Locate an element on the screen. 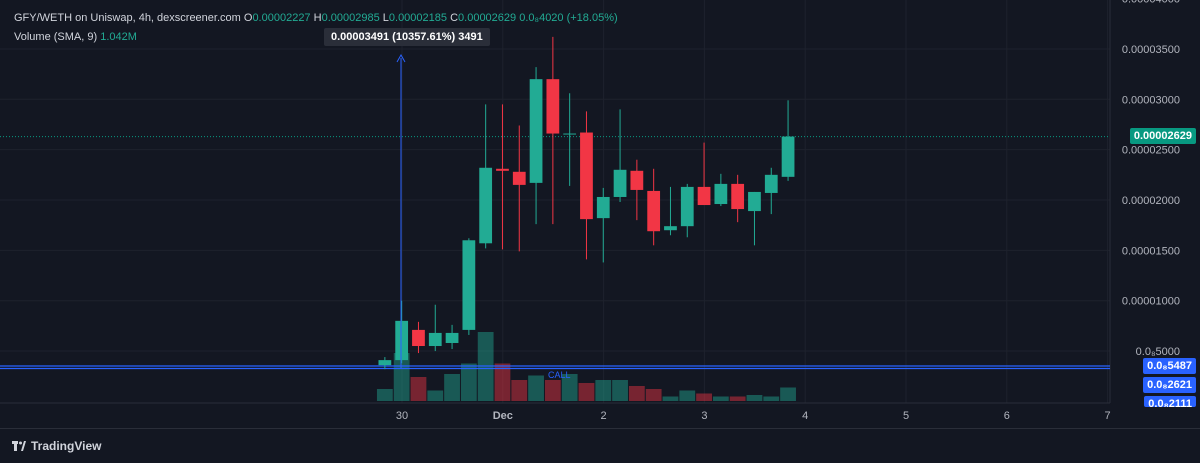  price-tick-label: 0.00002000 is located at coordinates (1151, 201).